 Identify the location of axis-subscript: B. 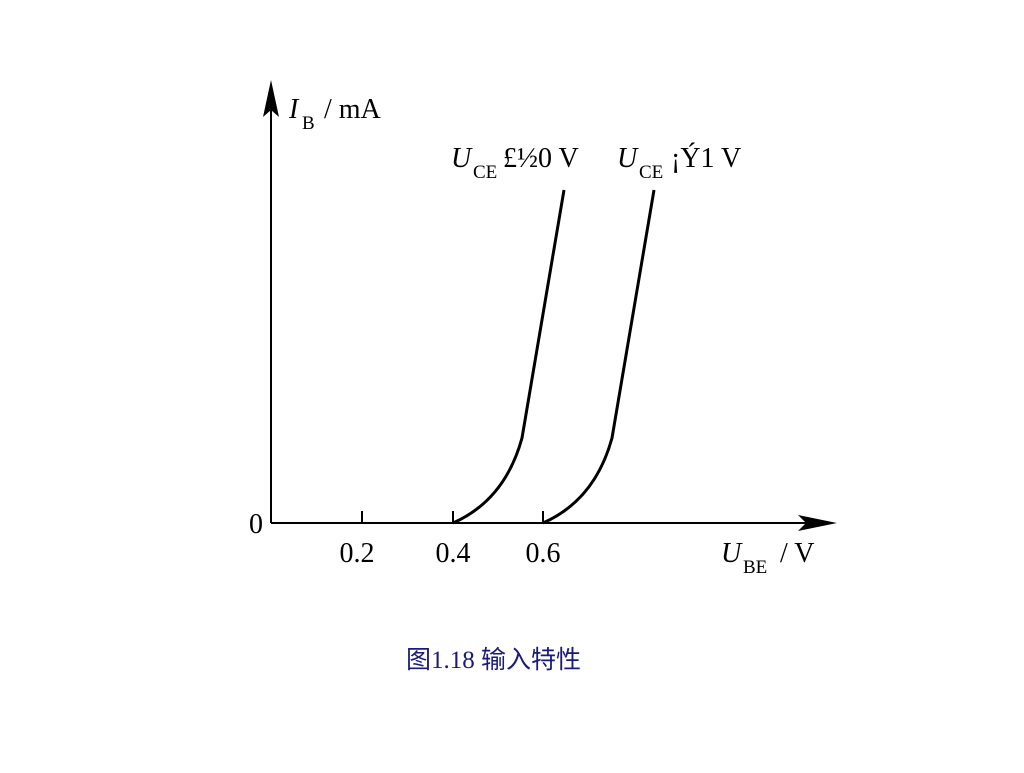
(308, 123).